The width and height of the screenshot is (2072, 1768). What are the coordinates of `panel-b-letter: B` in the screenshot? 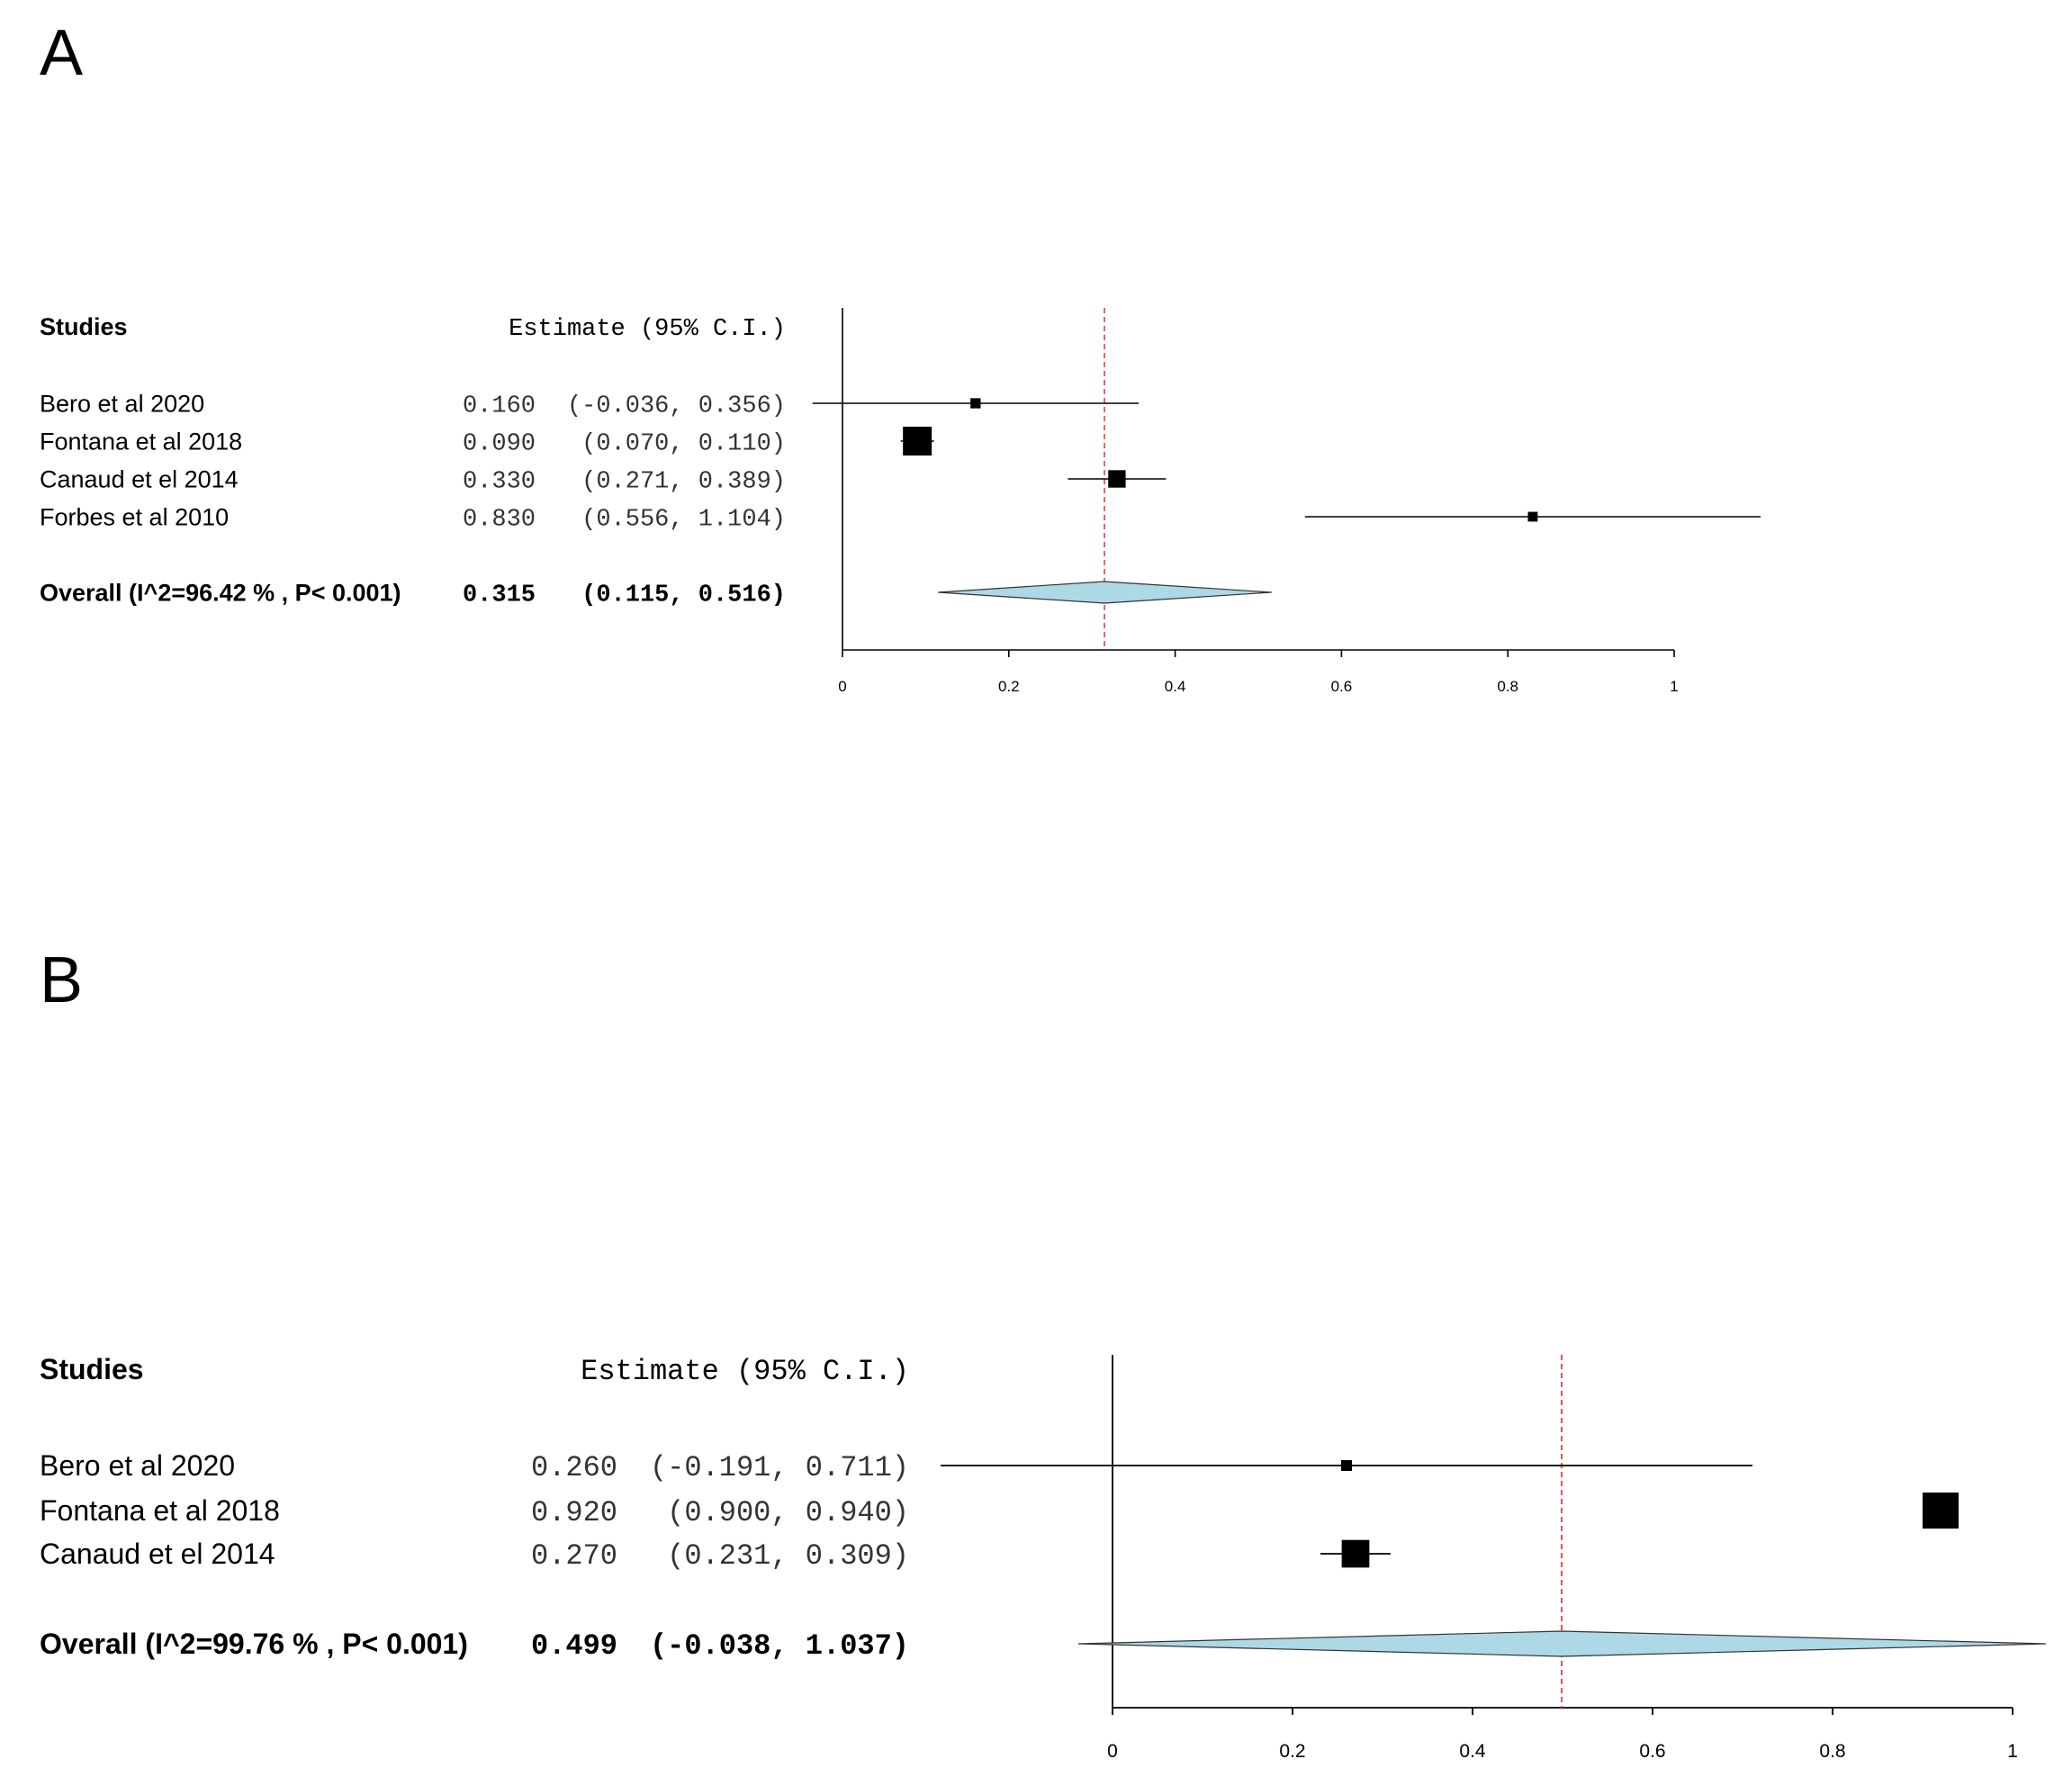 It's located at (62, 980).